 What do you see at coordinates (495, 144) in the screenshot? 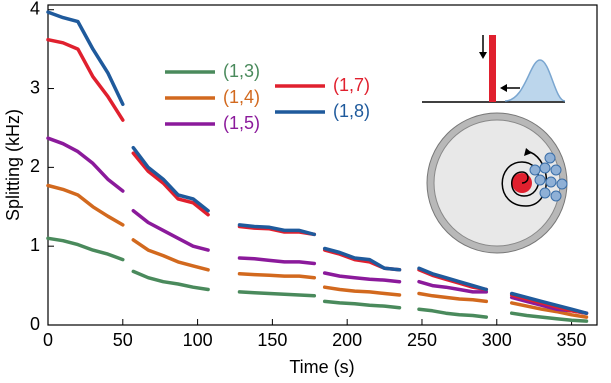
I see `inset-diagram` at bounding box center [495, 144].